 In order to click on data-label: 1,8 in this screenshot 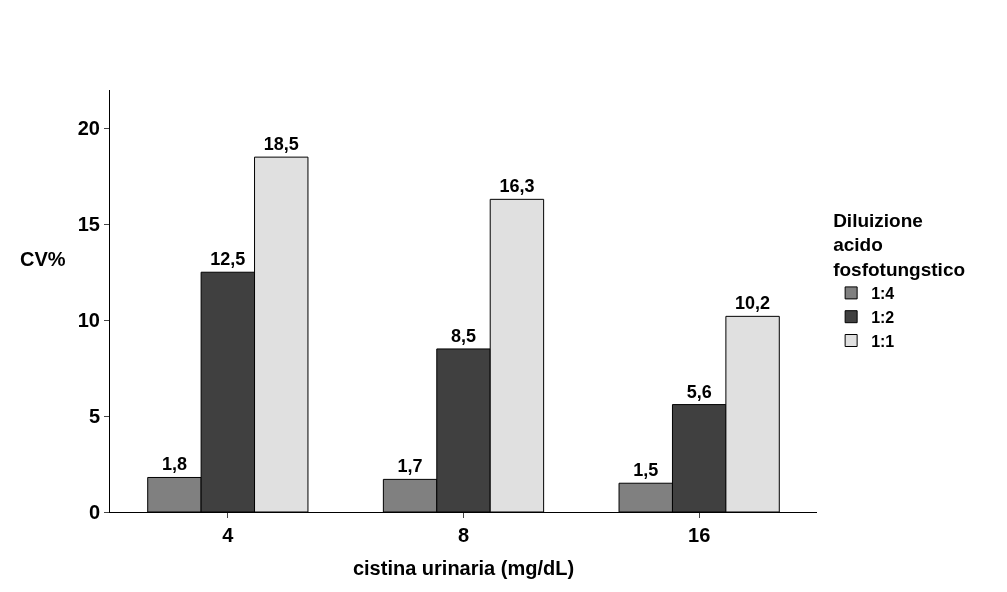, I will do `click(174, 464)`.